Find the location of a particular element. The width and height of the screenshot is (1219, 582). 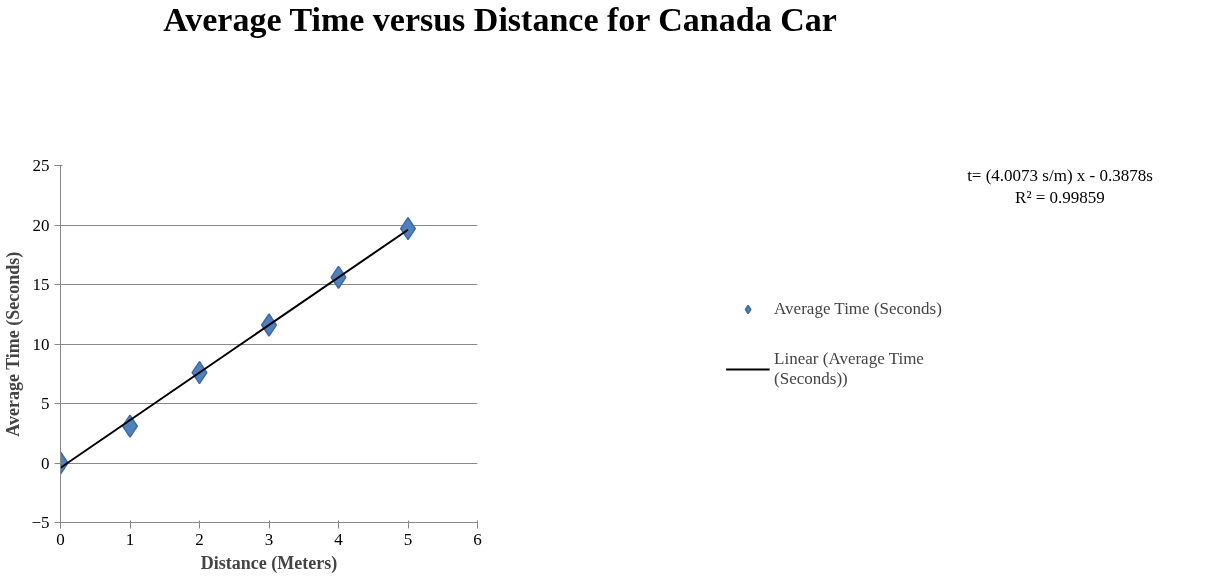

x-tick-label: 2 is located at coordinates (199, 539).